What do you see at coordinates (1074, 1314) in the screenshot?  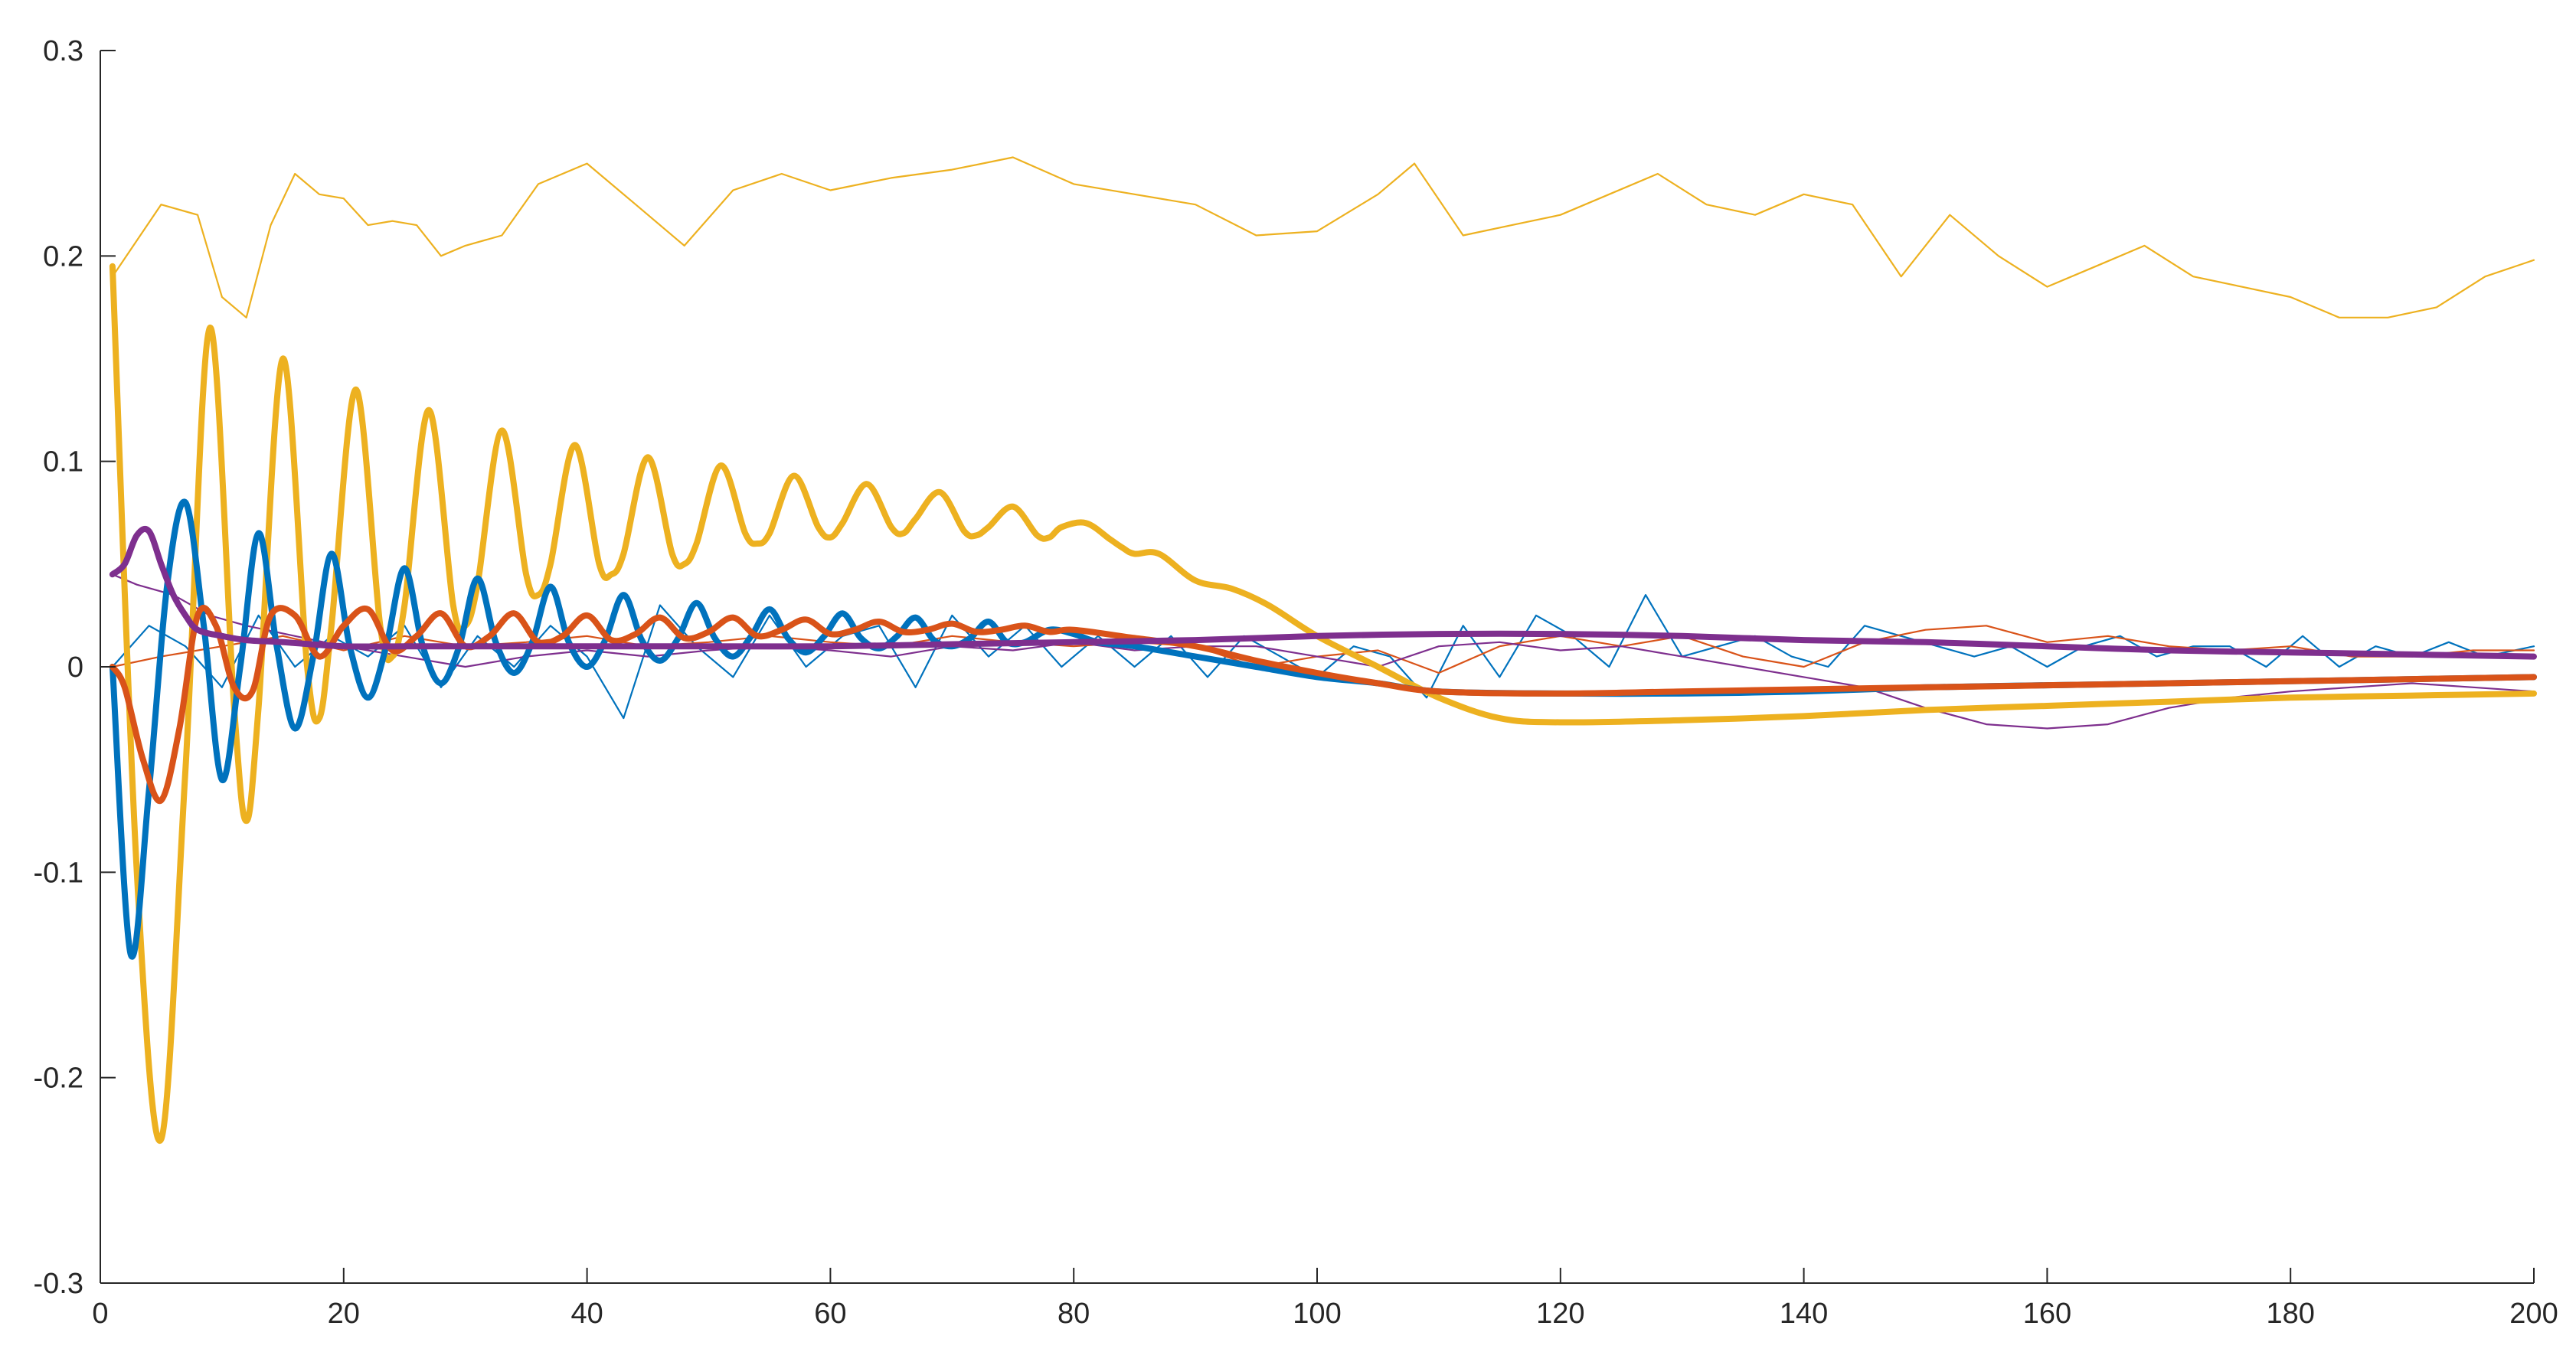 I see `x-tick-label: 80` at bounding box center [1074, 1314].